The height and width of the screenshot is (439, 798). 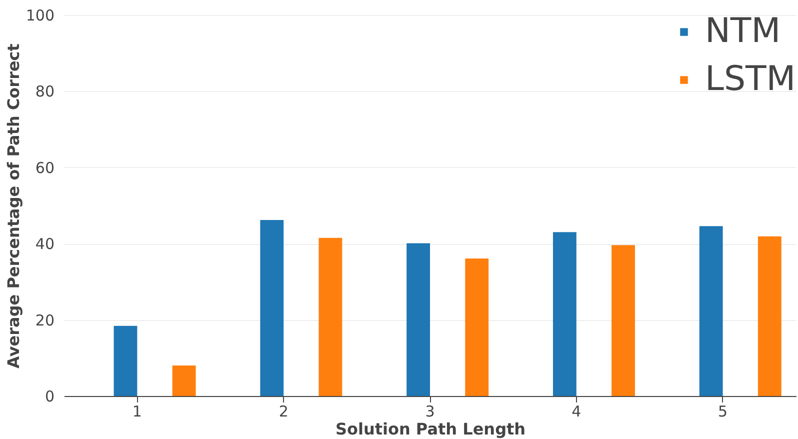 I want to click on y-tick-label: 0, so click(x=49, y=397).